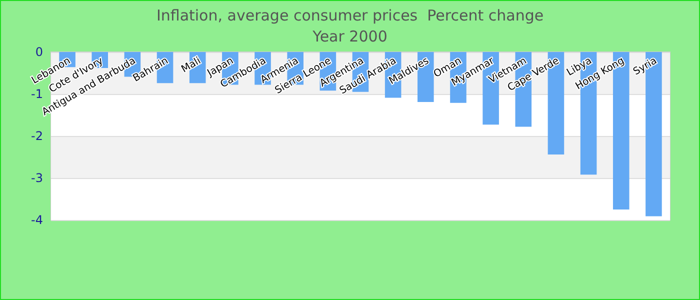  What do you see at coordinates (350, 15) in the screenshot?
I see `chart-title: Inflation, average consumer prices Percent change` at bounding box center [350, 15].